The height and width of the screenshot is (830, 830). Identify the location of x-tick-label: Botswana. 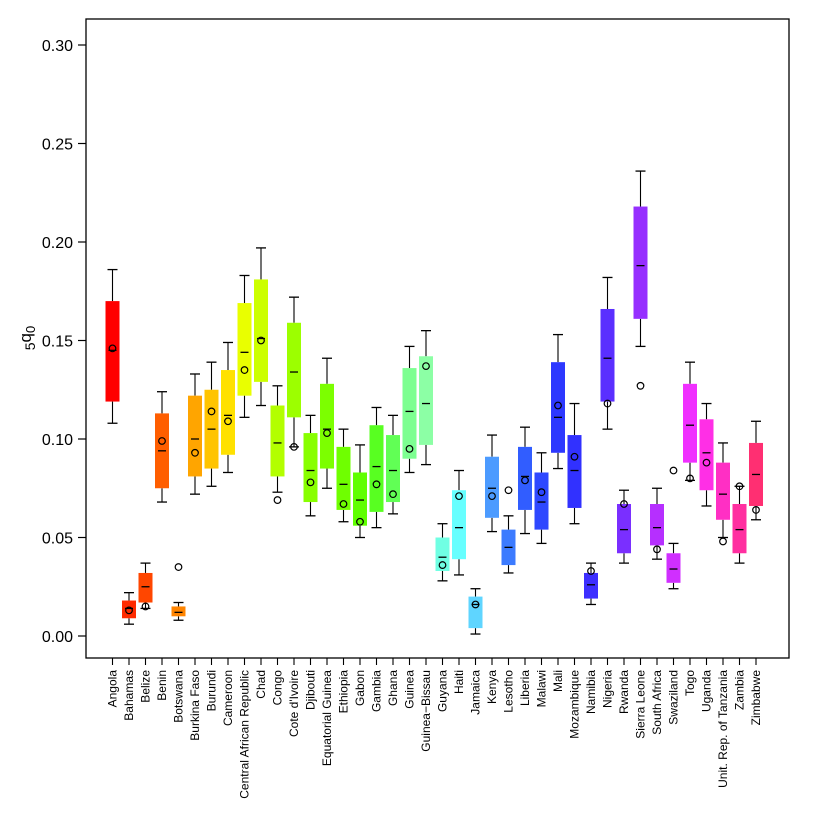
(179, 696).